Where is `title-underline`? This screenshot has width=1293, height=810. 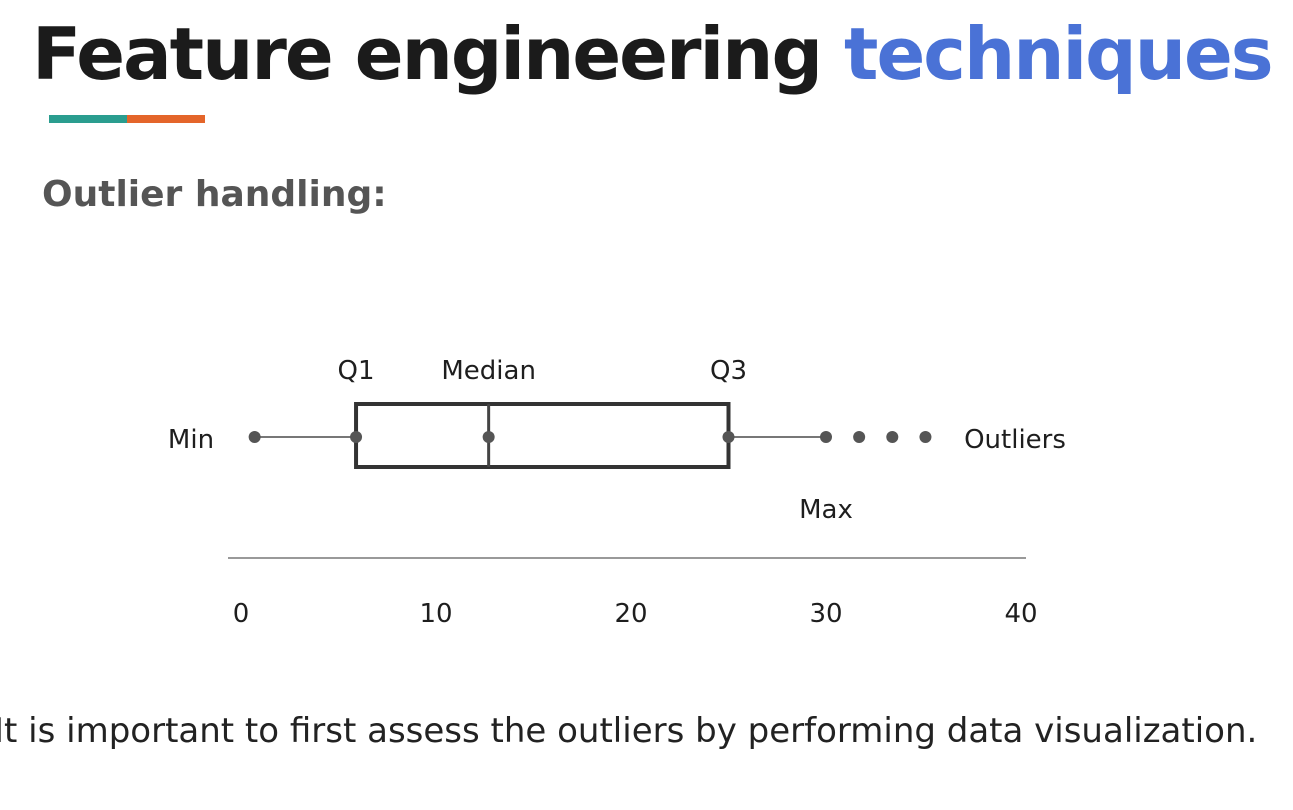
title-underline is located at coordinates (127, 119).